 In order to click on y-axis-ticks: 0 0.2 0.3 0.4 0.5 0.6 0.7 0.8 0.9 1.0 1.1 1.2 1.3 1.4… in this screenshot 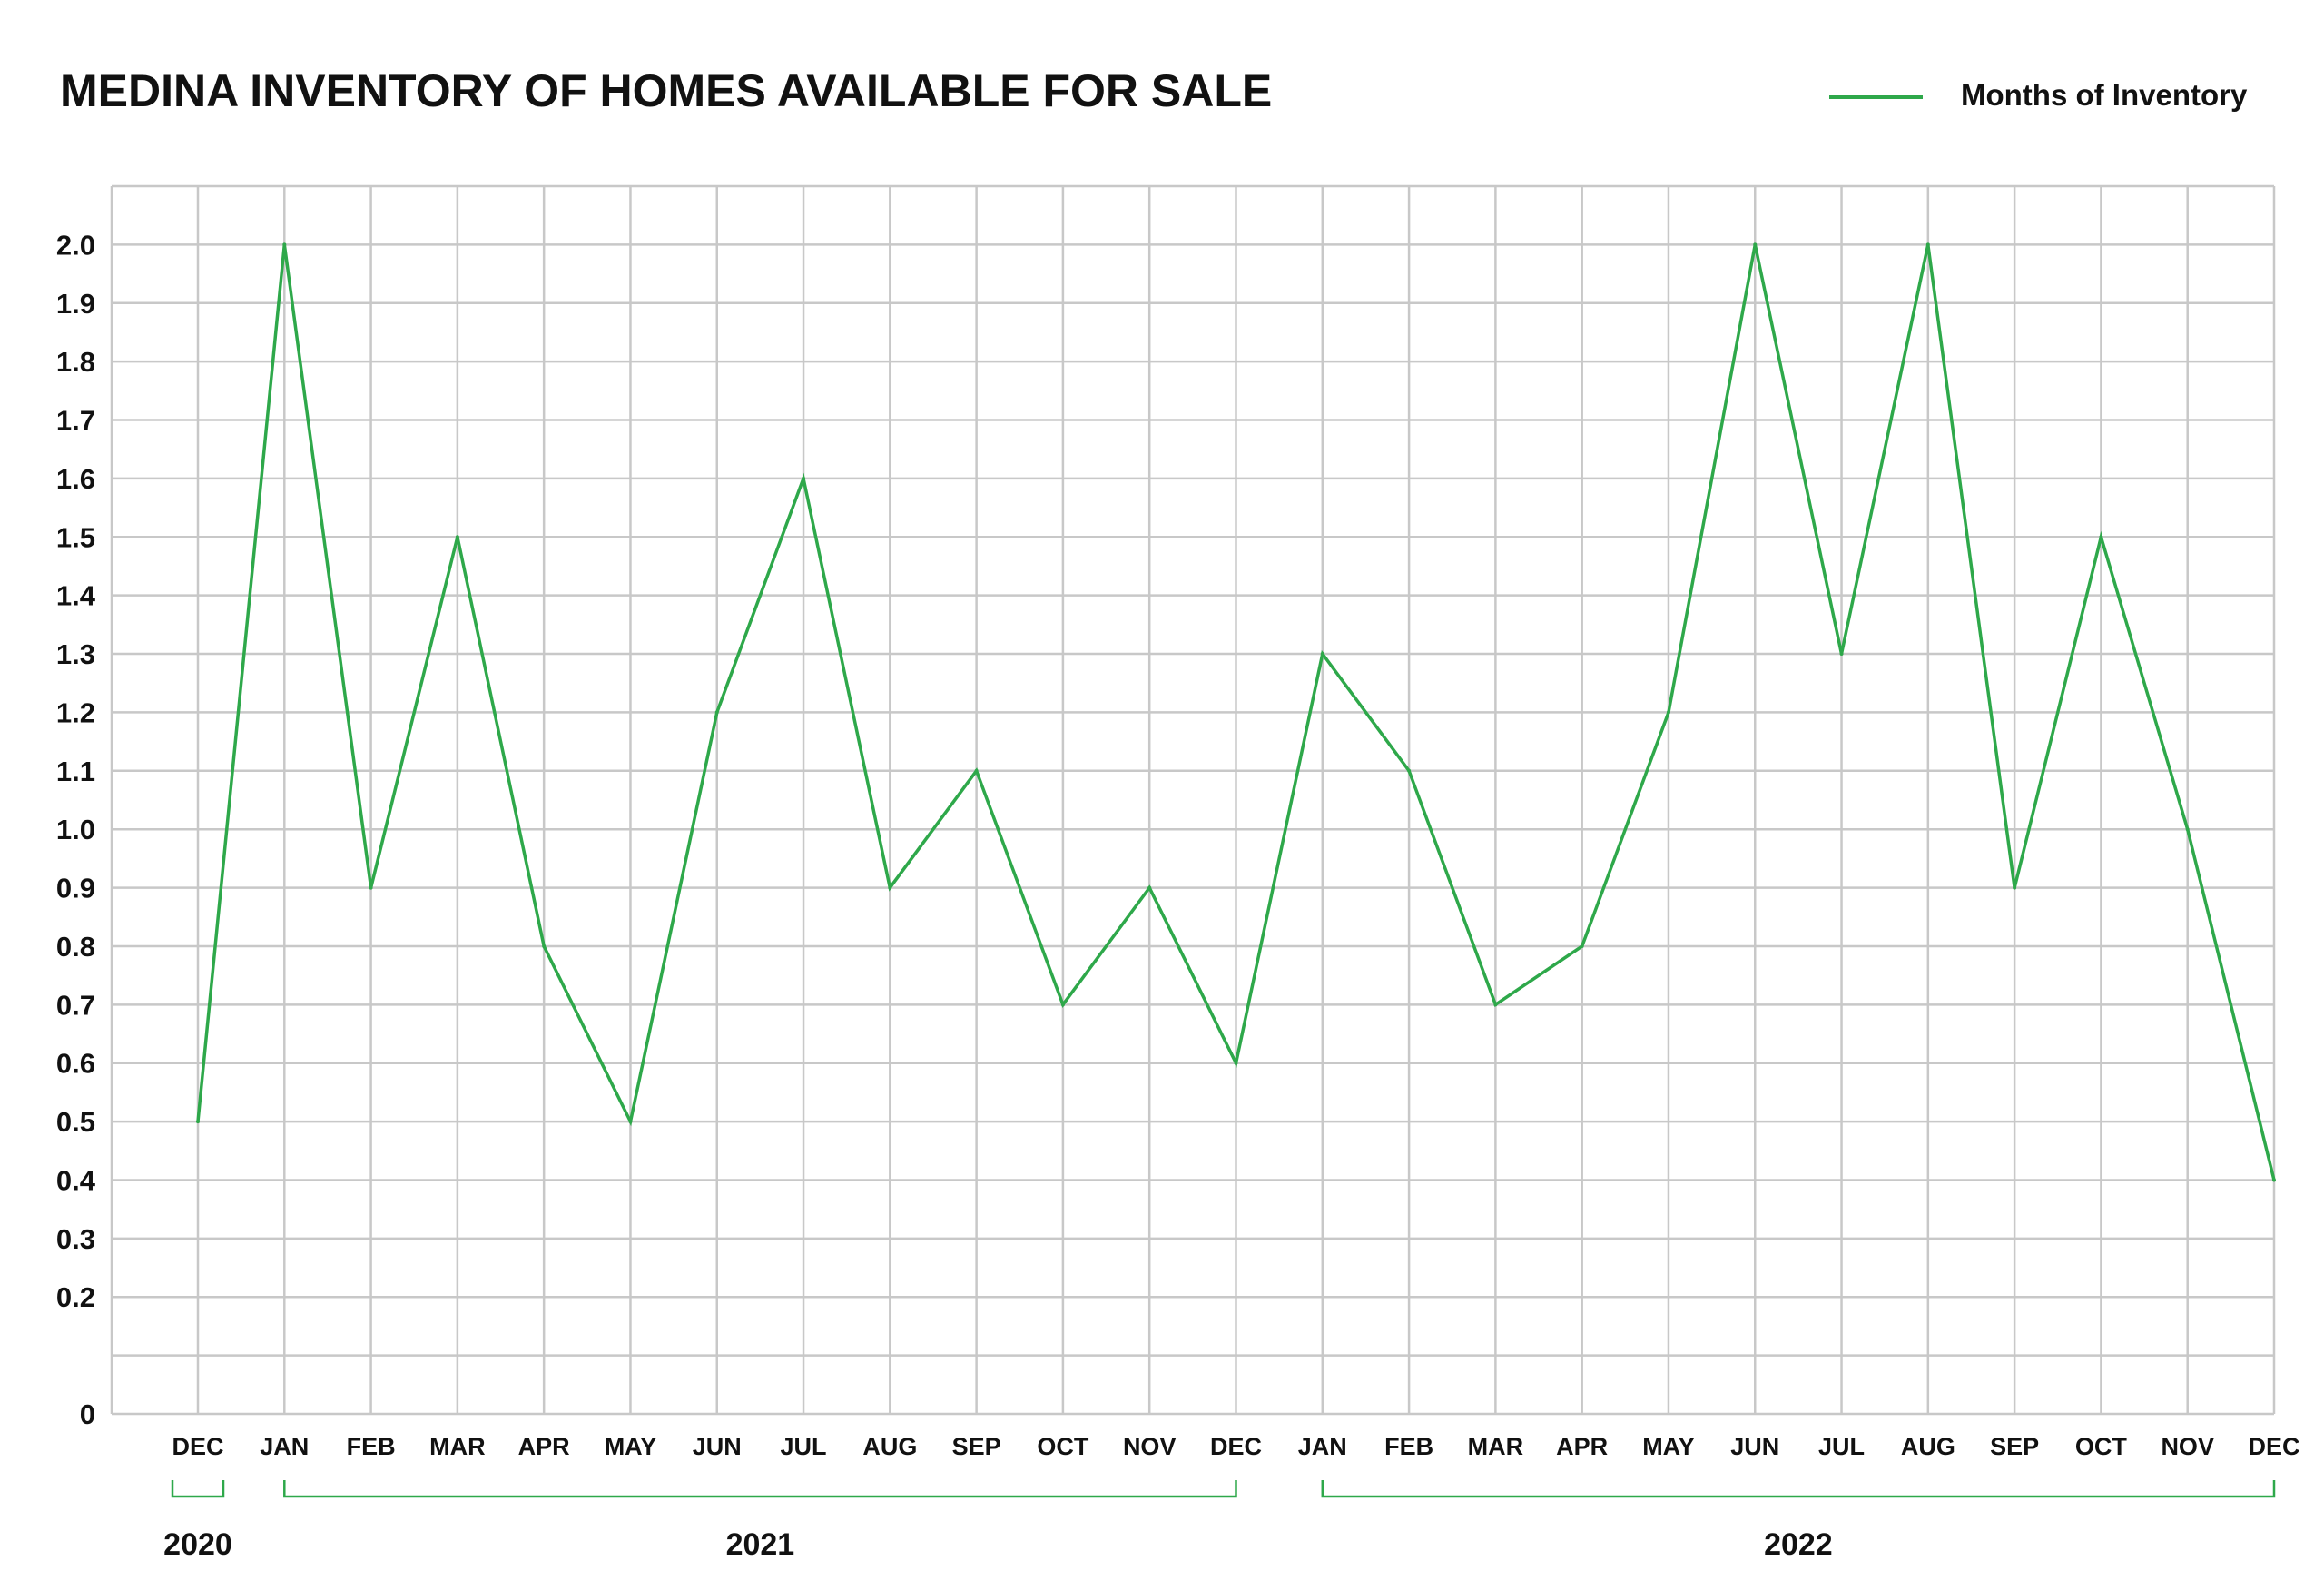, I will do `click(76, 829)`.